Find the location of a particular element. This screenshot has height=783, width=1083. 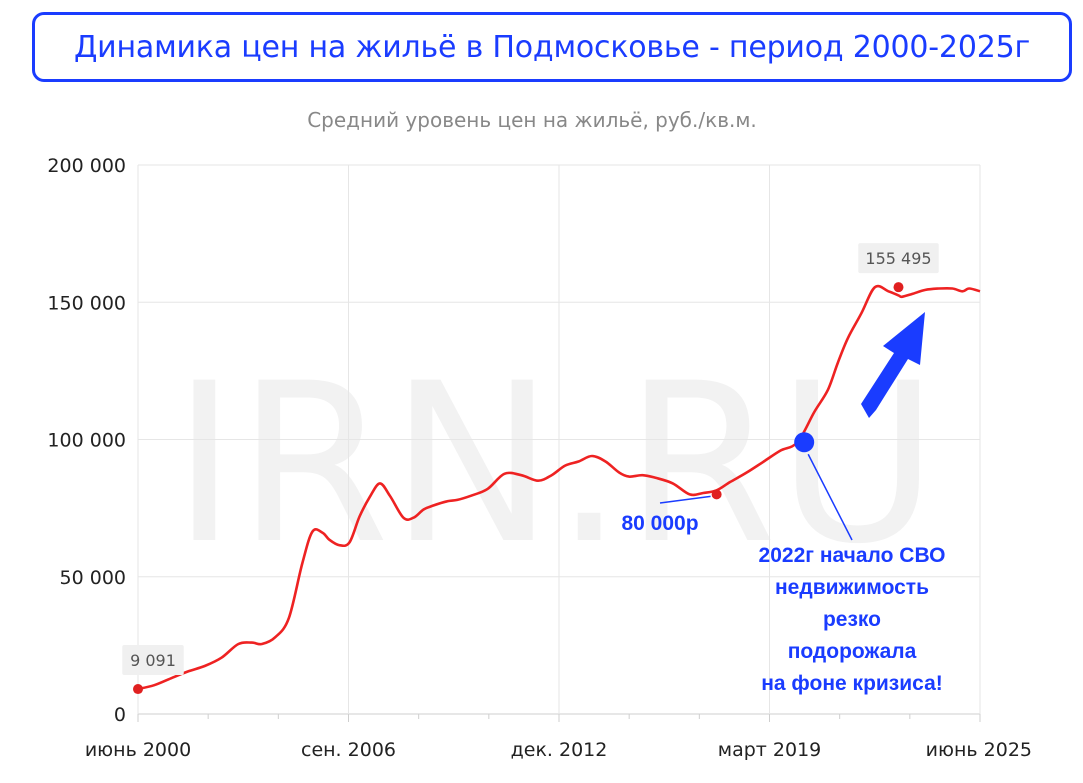

x-tick-label: сен. 2006 is located at coordinates (348, 750).